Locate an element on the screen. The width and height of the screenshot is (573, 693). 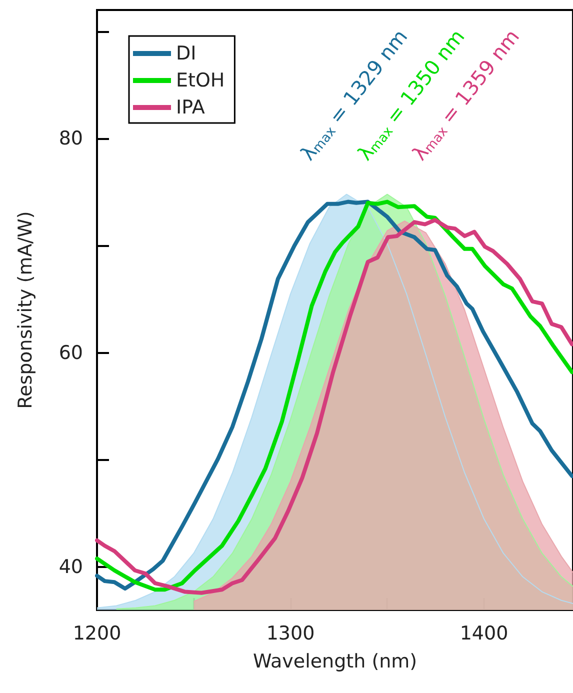
legend-label: EtOH is located at coordinates (200, 81).